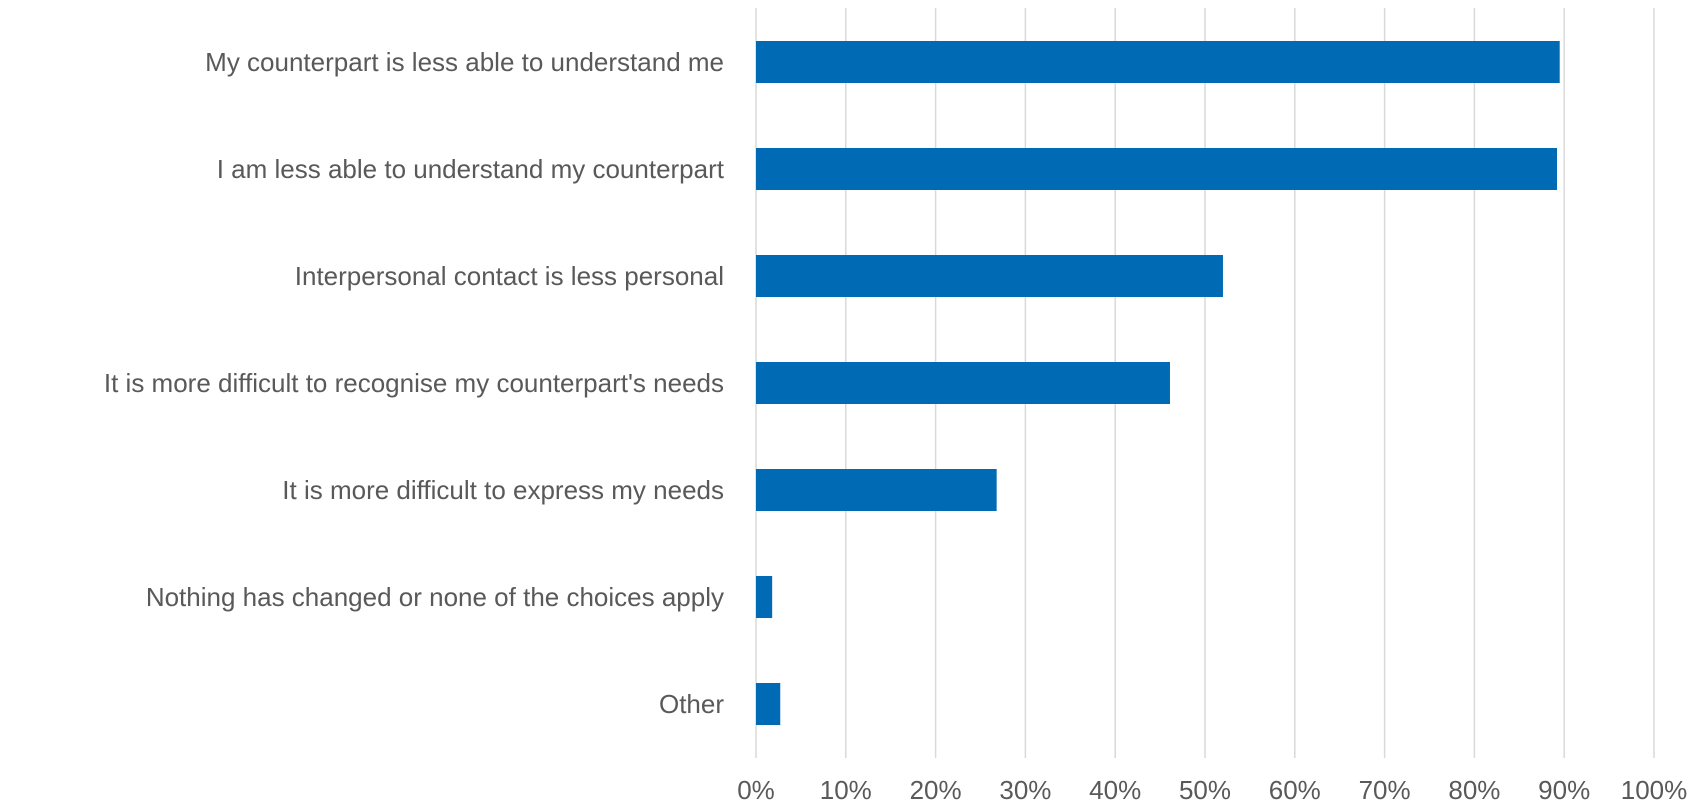  I want to click on x-tick-label: 30%, so click(1025, 790).